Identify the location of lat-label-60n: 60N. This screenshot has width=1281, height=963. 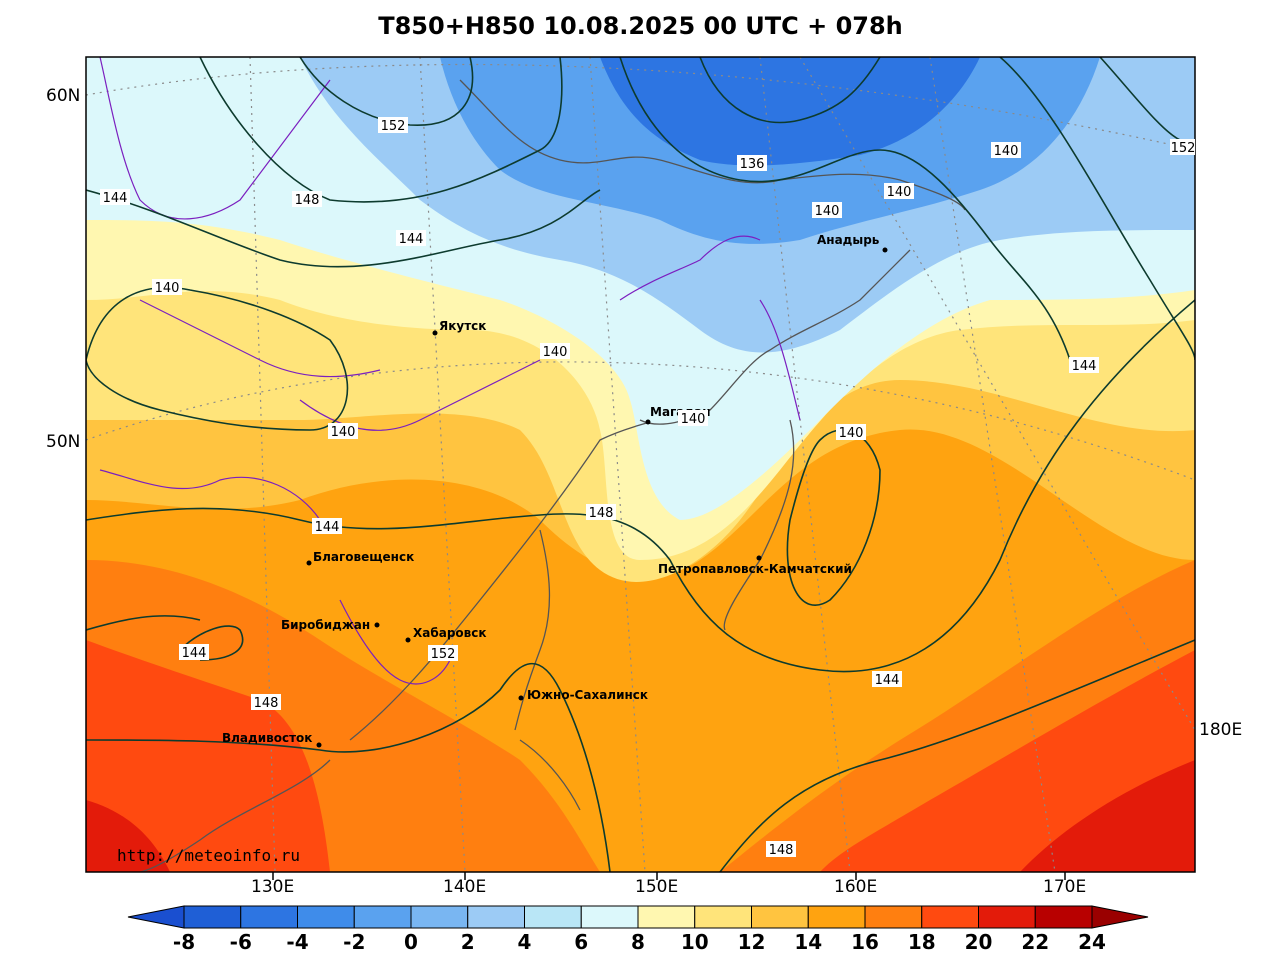
(63, 96).